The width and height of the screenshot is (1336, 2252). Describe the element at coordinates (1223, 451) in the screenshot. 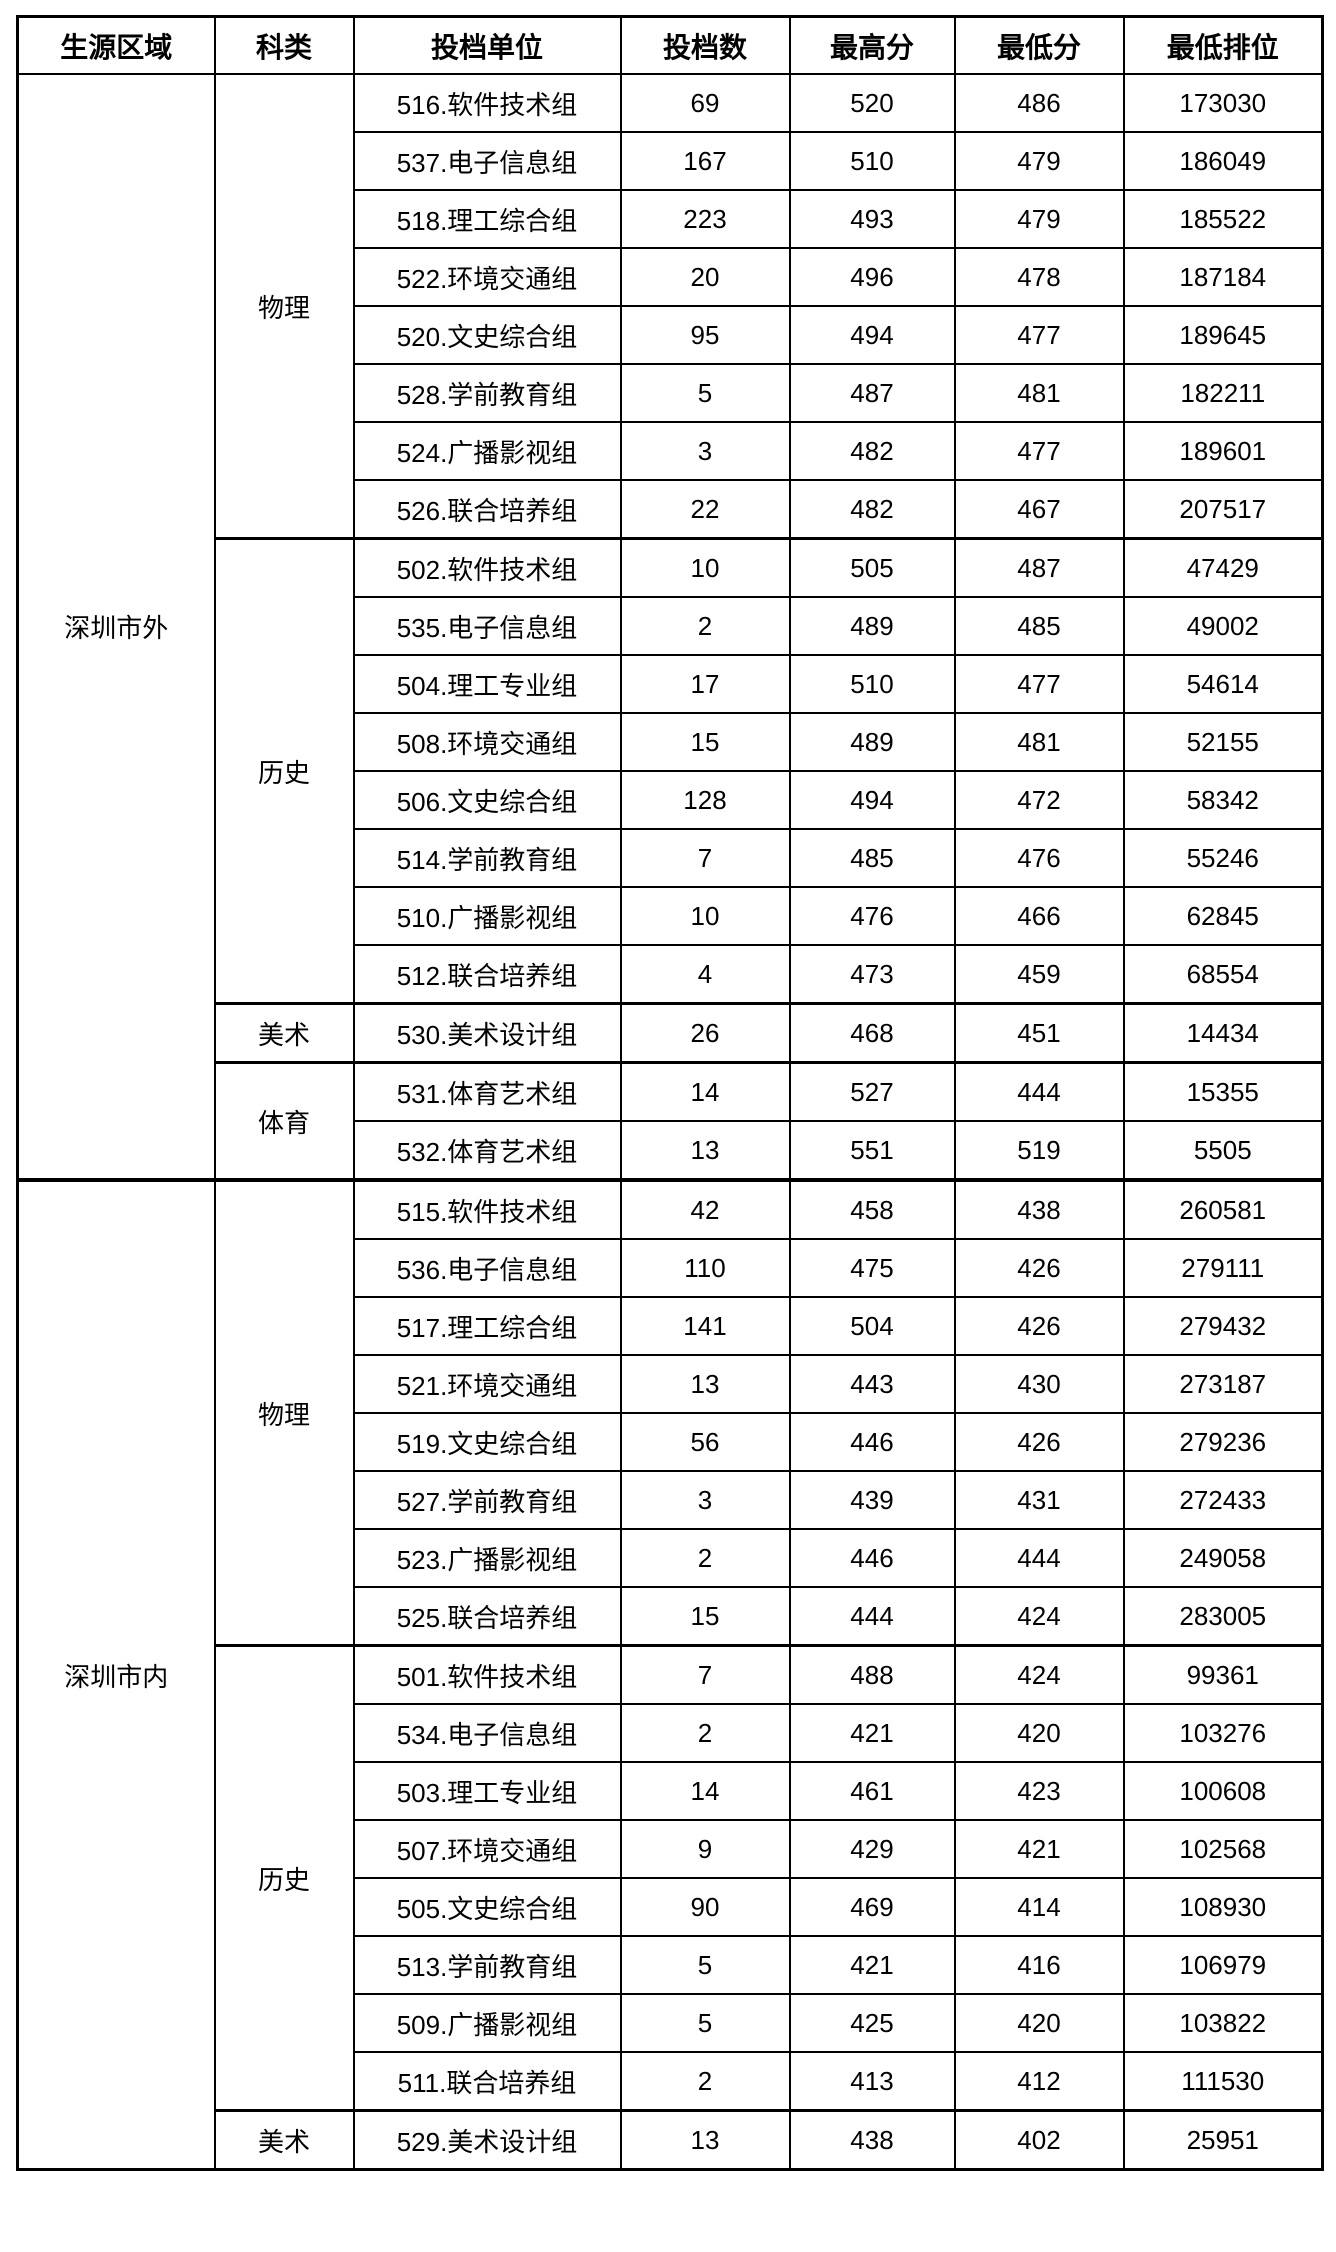

I see `min-rank-cell: 189601` at that location.